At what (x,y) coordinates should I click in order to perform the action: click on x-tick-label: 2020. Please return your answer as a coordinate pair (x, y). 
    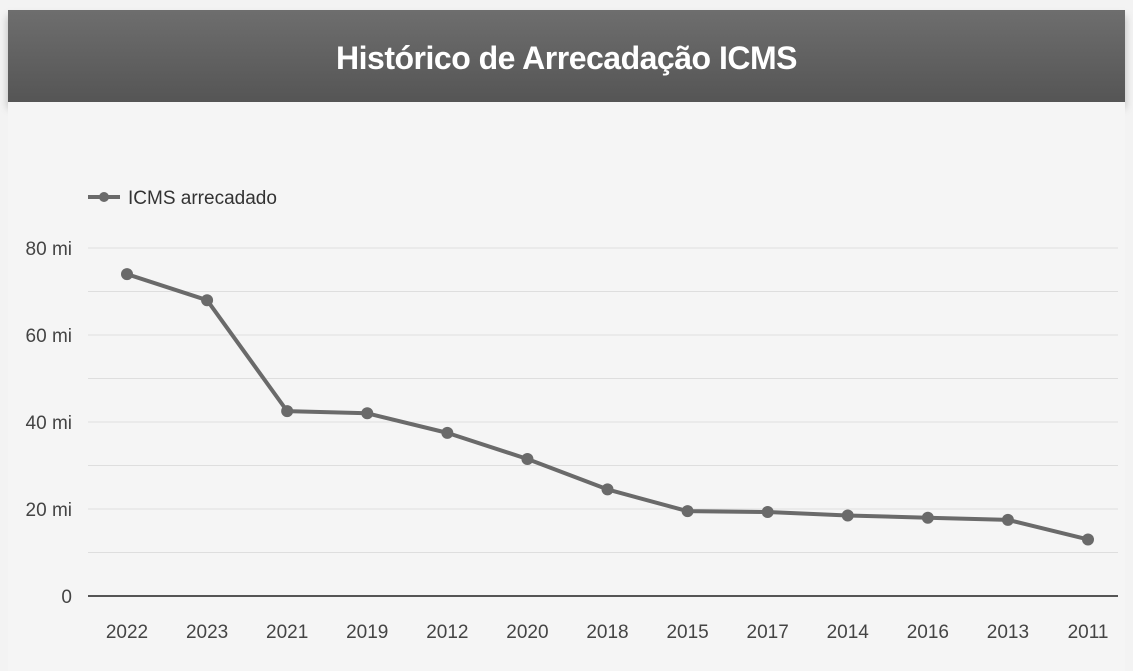
    Looking at the image, I should click on (527, 632).